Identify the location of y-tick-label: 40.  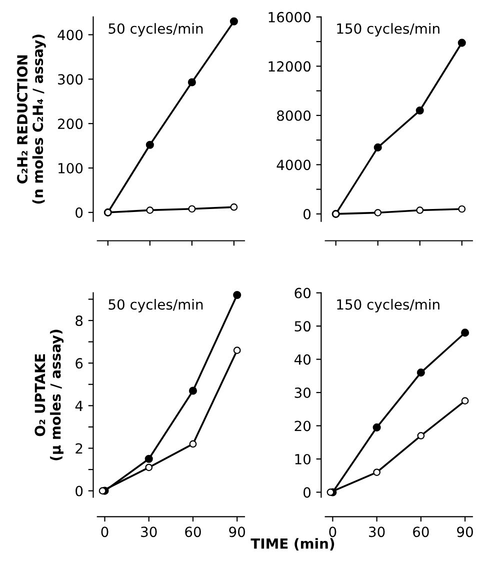
(302, 359).